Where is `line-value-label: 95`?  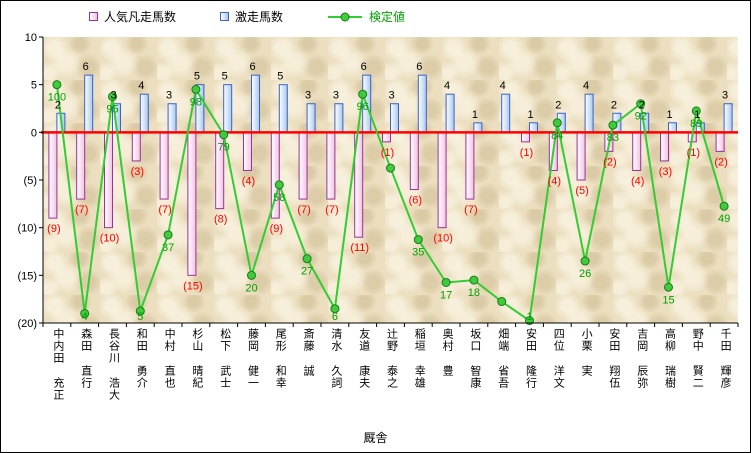
line-value-label: 95 is located at coordinates (112, 110).